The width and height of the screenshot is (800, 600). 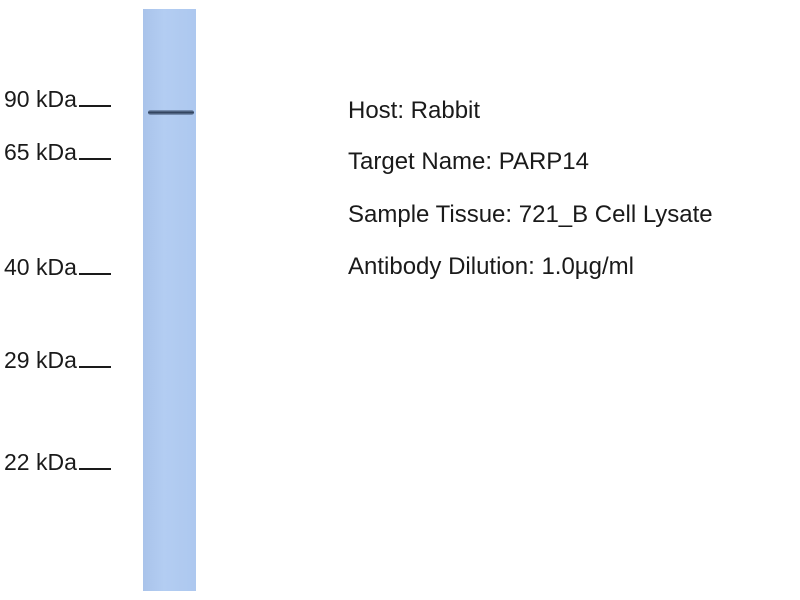 I want to click on tissue-text: Sample Tissue: 721_B Cell Lysate, so click(x=530, y=214).